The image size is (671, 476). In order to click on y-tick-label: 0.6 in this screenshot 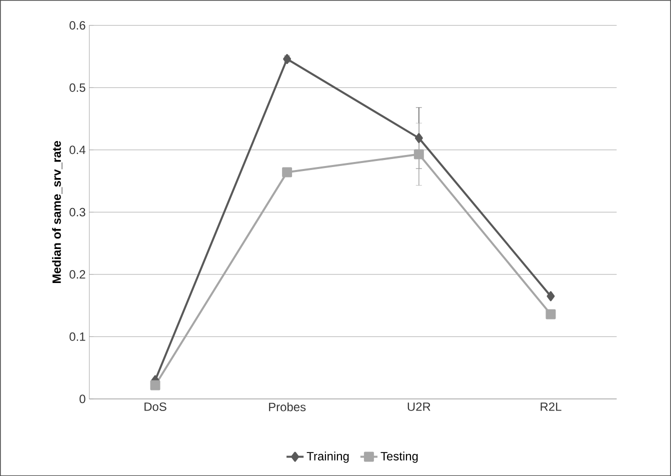, I will do `click(78, 25)`.